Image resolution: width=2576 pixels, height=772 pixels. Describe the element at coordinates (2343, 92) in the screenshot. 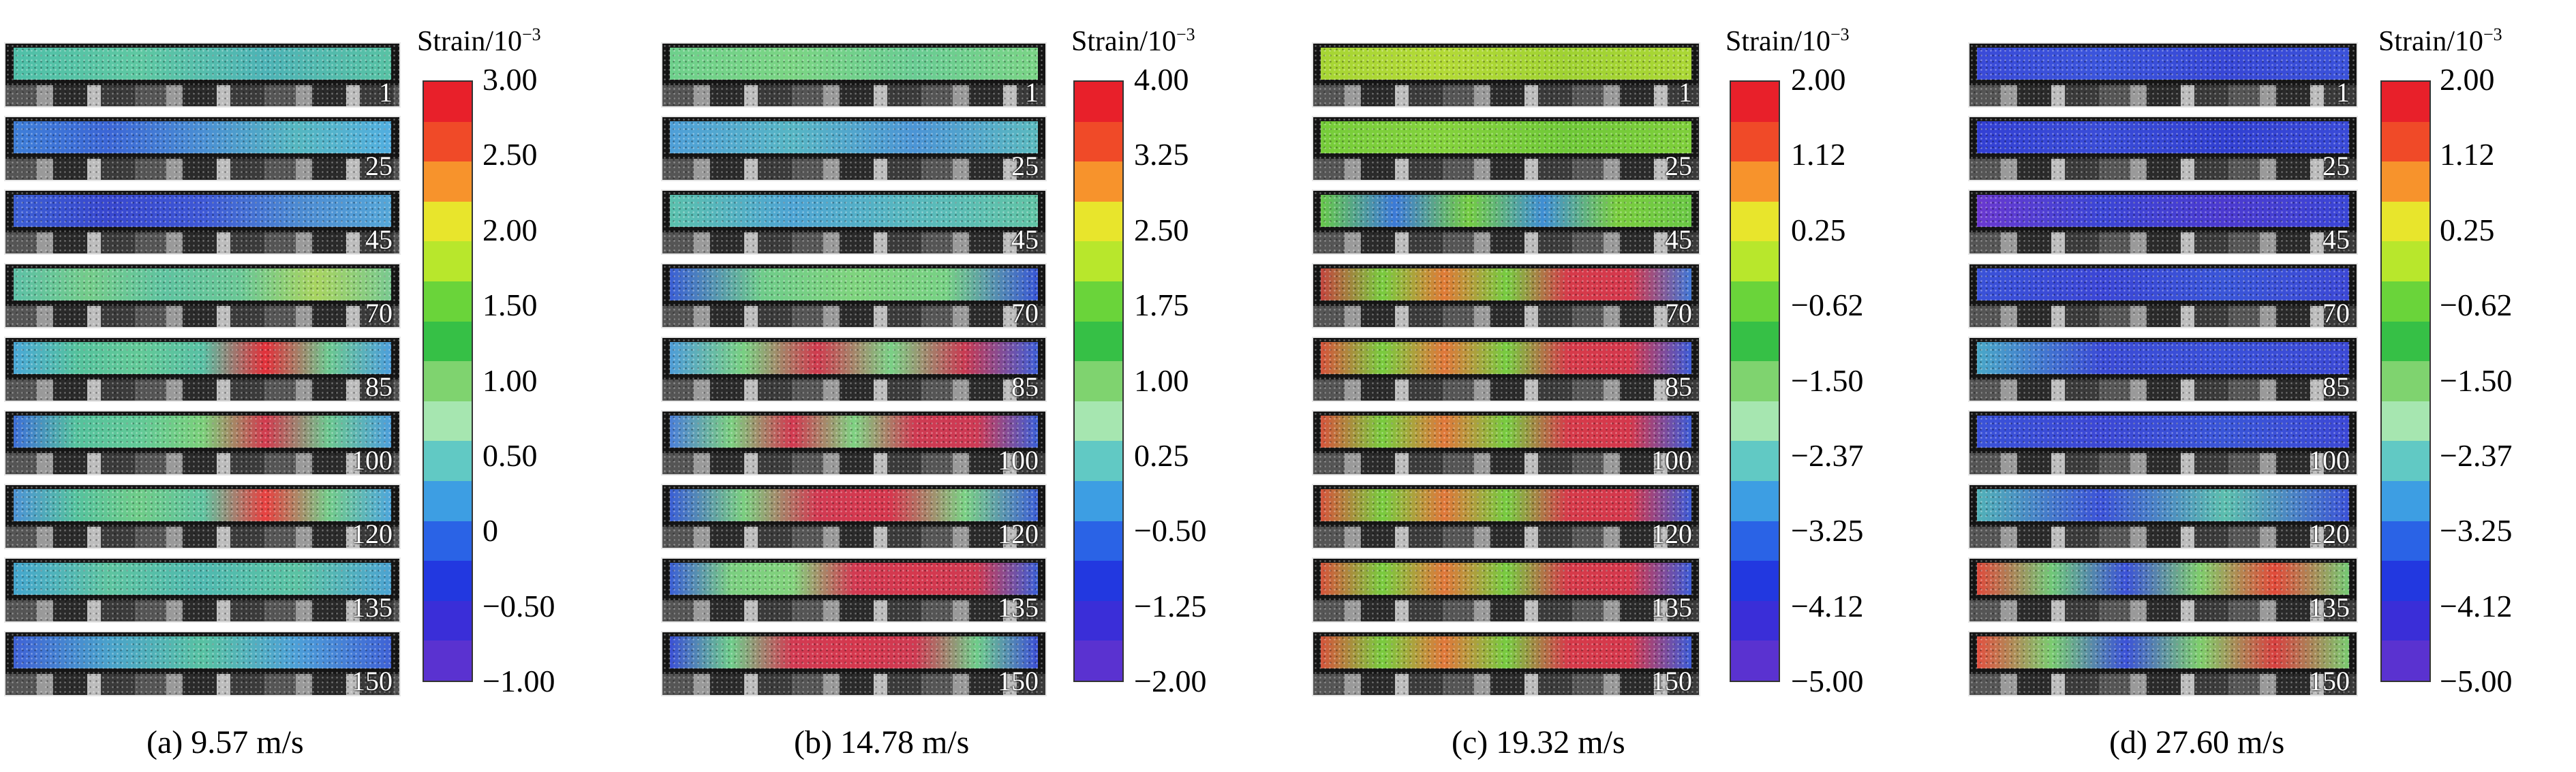

I see `frame-number: 1` at that location.